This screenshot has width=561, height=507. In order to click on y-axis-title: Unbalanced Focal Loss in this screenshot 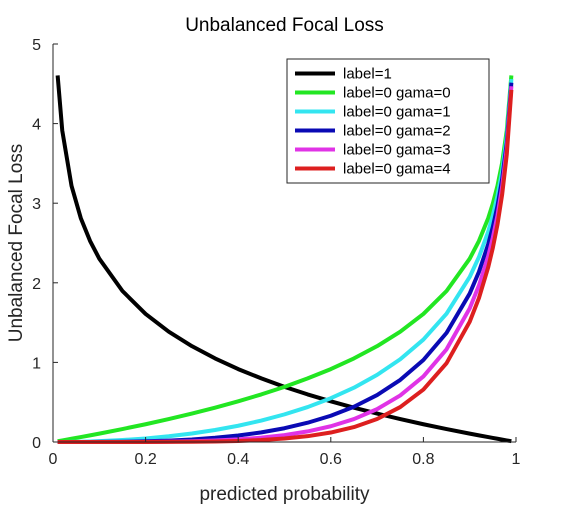, I will do `click(16, 243)`.